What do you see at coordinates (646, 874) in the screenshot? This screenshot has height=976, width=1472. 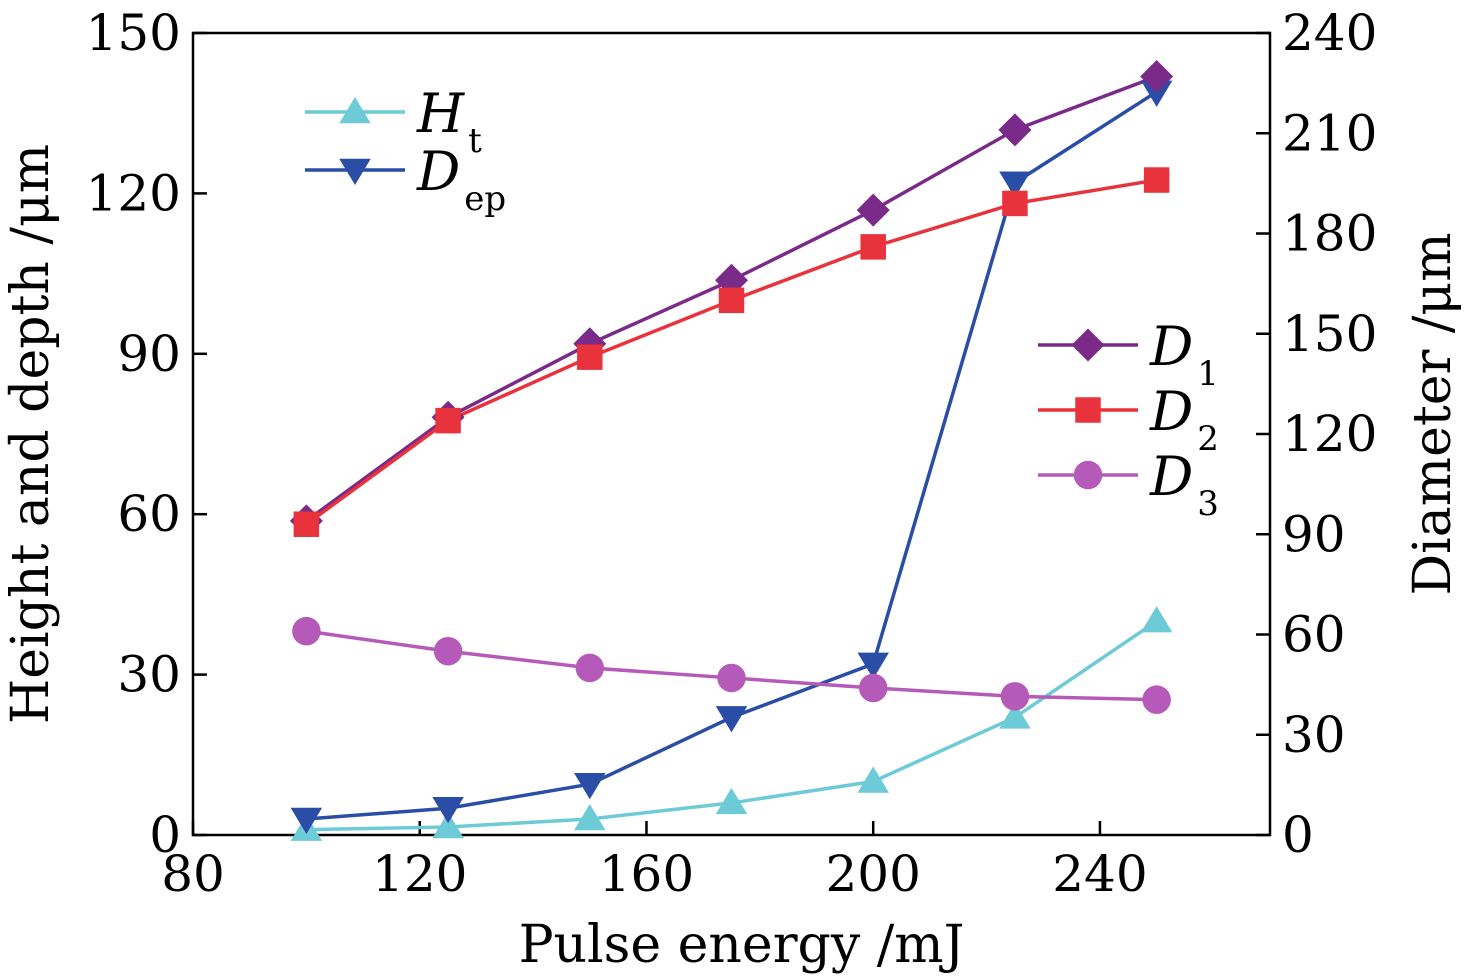 I see `x-tick-label: 160` at bounding box center [646, 874].